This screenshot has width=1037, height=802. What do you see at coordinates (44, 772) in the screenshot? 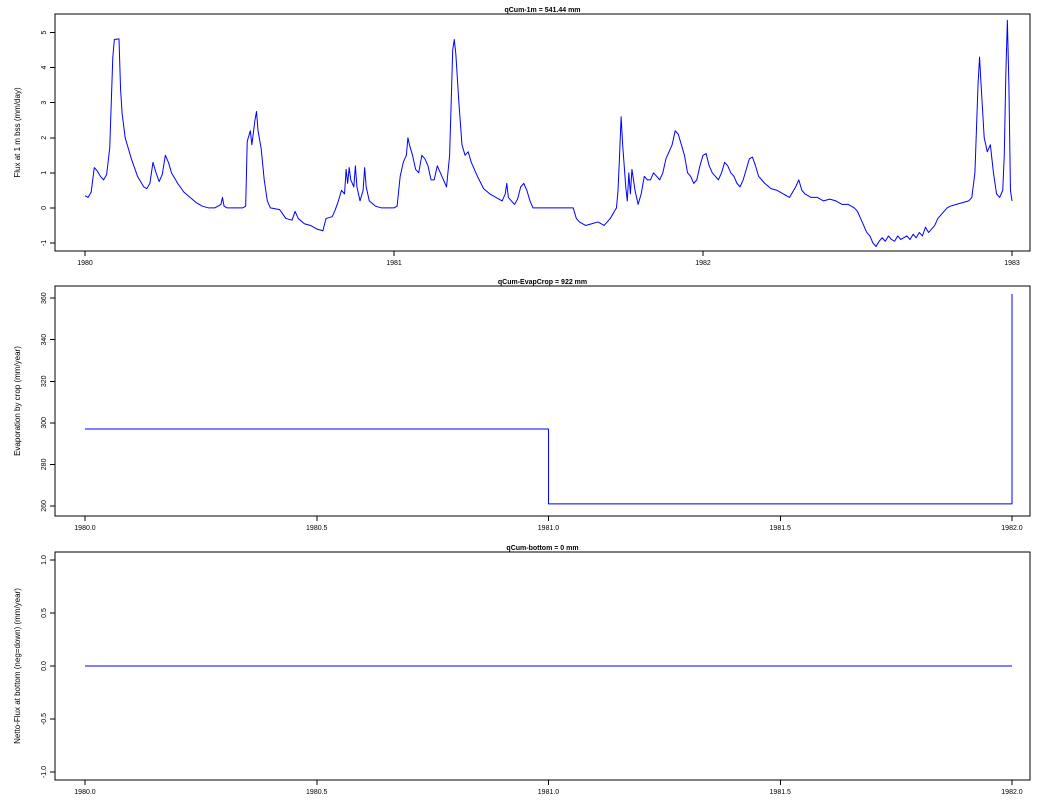
I see `y-tick-label: -1.0` at bounding box center [44, 772].